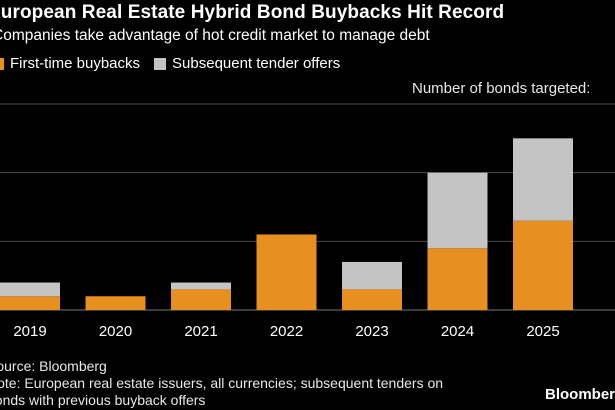  Describe the element at coordinates (115, 331) in the screenshot. I see `x-tick-label: 2020` at that location.